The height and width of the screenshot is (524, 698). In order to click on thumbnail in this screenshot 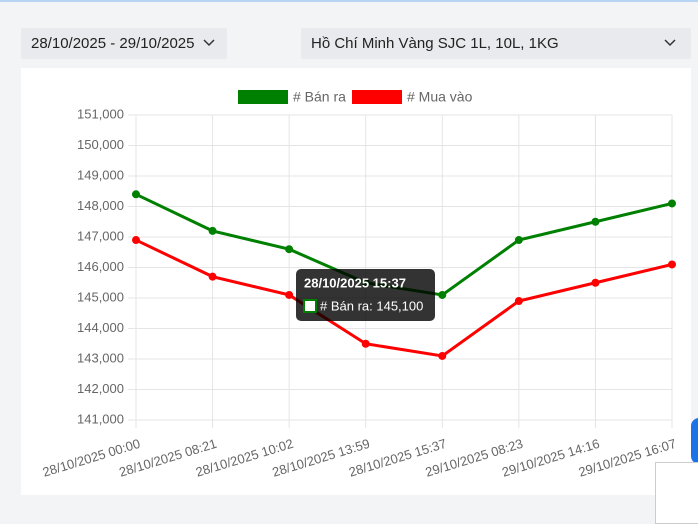, I will do `click(676, 493)`.